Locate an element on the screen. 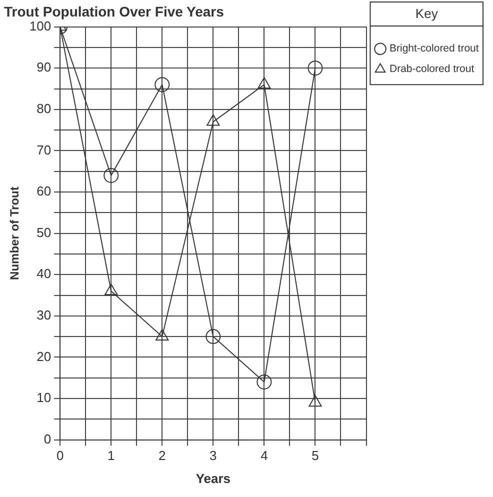  y-tick-label: 30 is located at coordinates (44, 314).